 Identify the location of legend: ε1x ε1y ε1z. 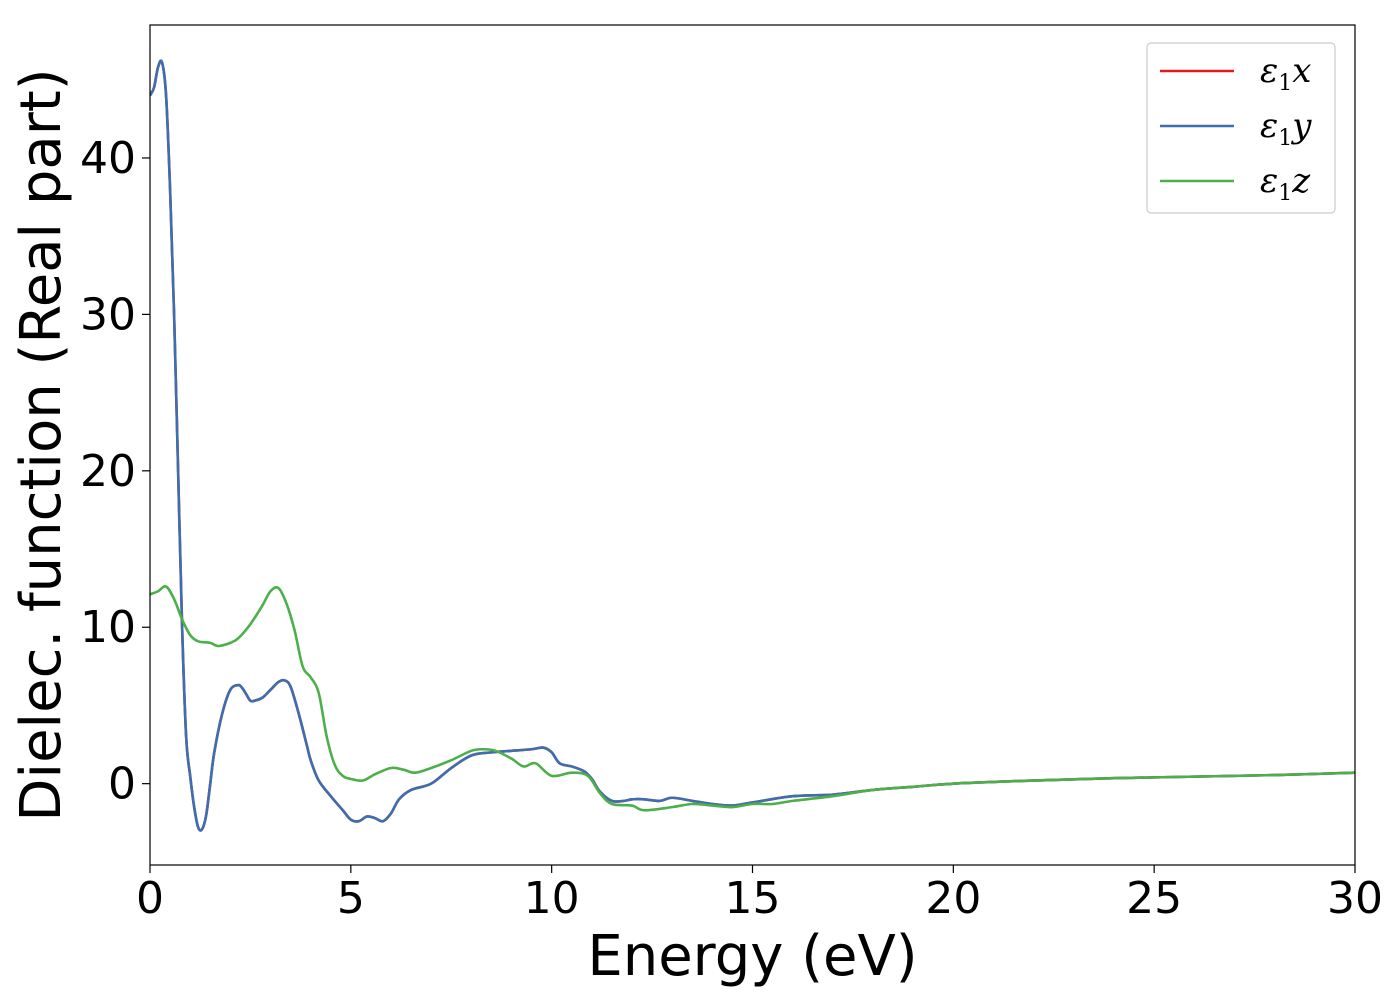
(1241, 128).